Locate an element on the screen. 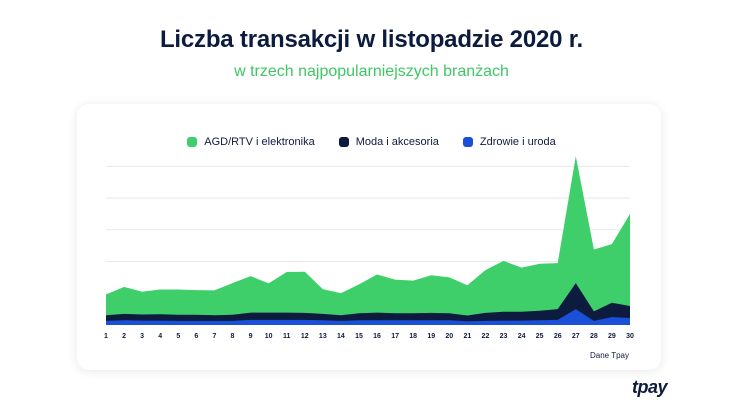  x-tick-label: 26 is located at coordinates (558, 336).